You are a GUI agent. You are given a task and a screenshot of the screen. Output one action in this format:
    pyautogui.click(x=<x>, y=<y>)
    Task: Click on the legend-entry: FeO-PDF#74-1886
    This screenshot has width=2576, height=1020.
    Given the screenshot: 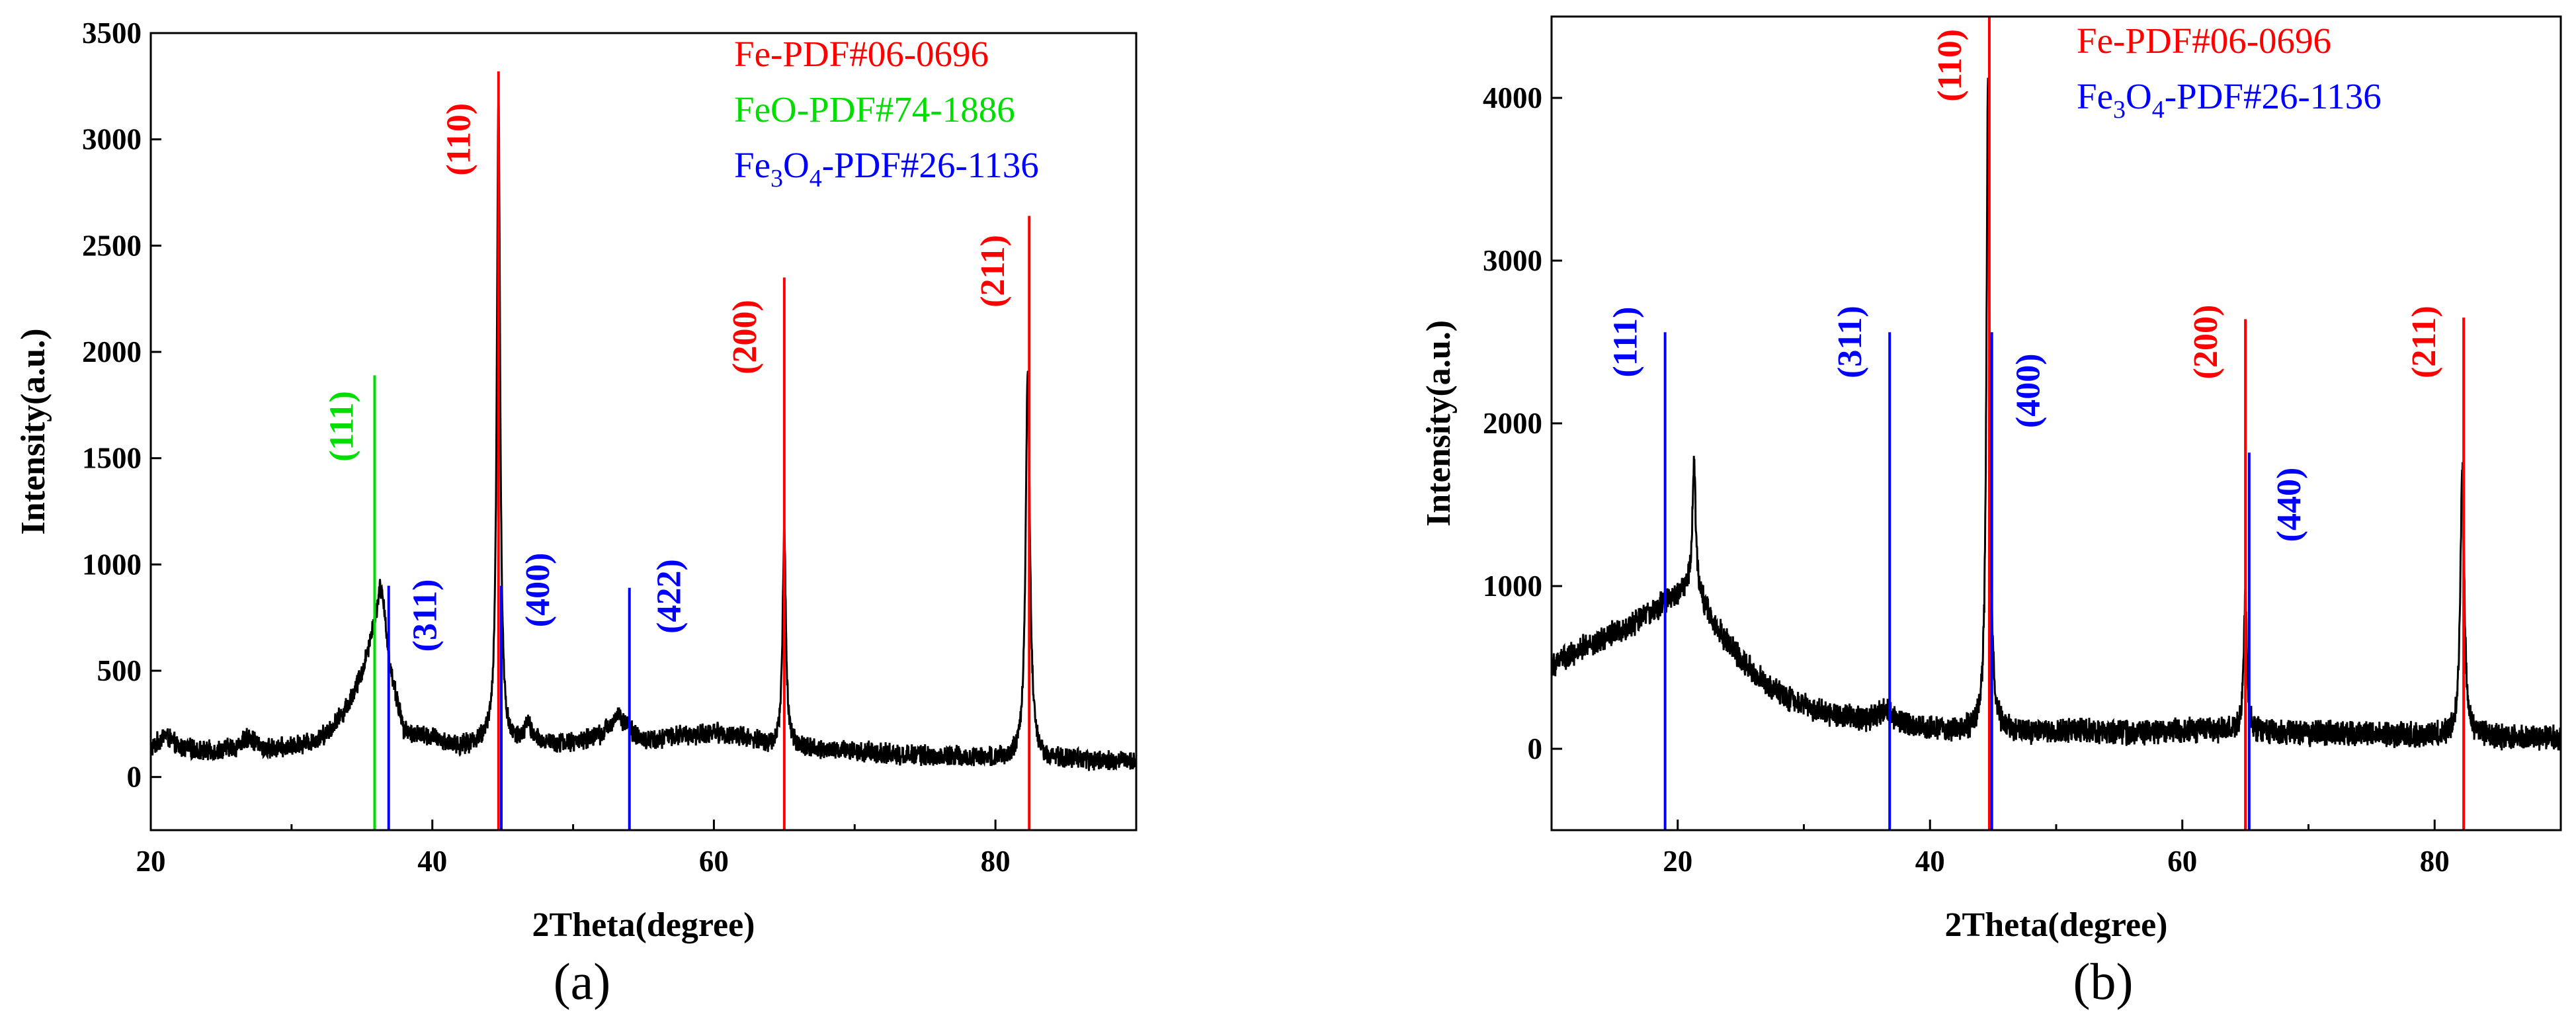 What is the action you would take?
    pyautogui.click(x=874, y=109)
    